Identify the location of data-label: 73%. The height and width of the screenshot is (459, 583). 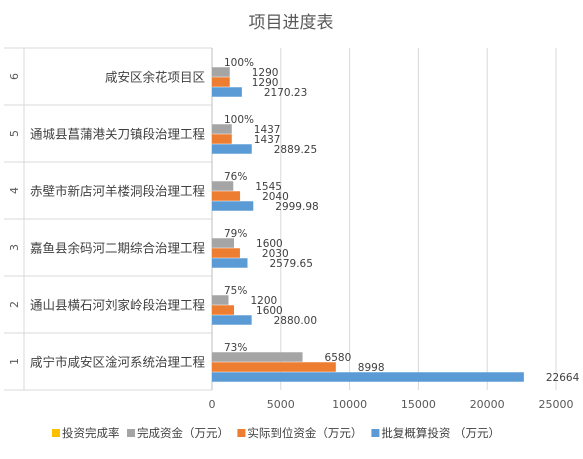
(235, 348).